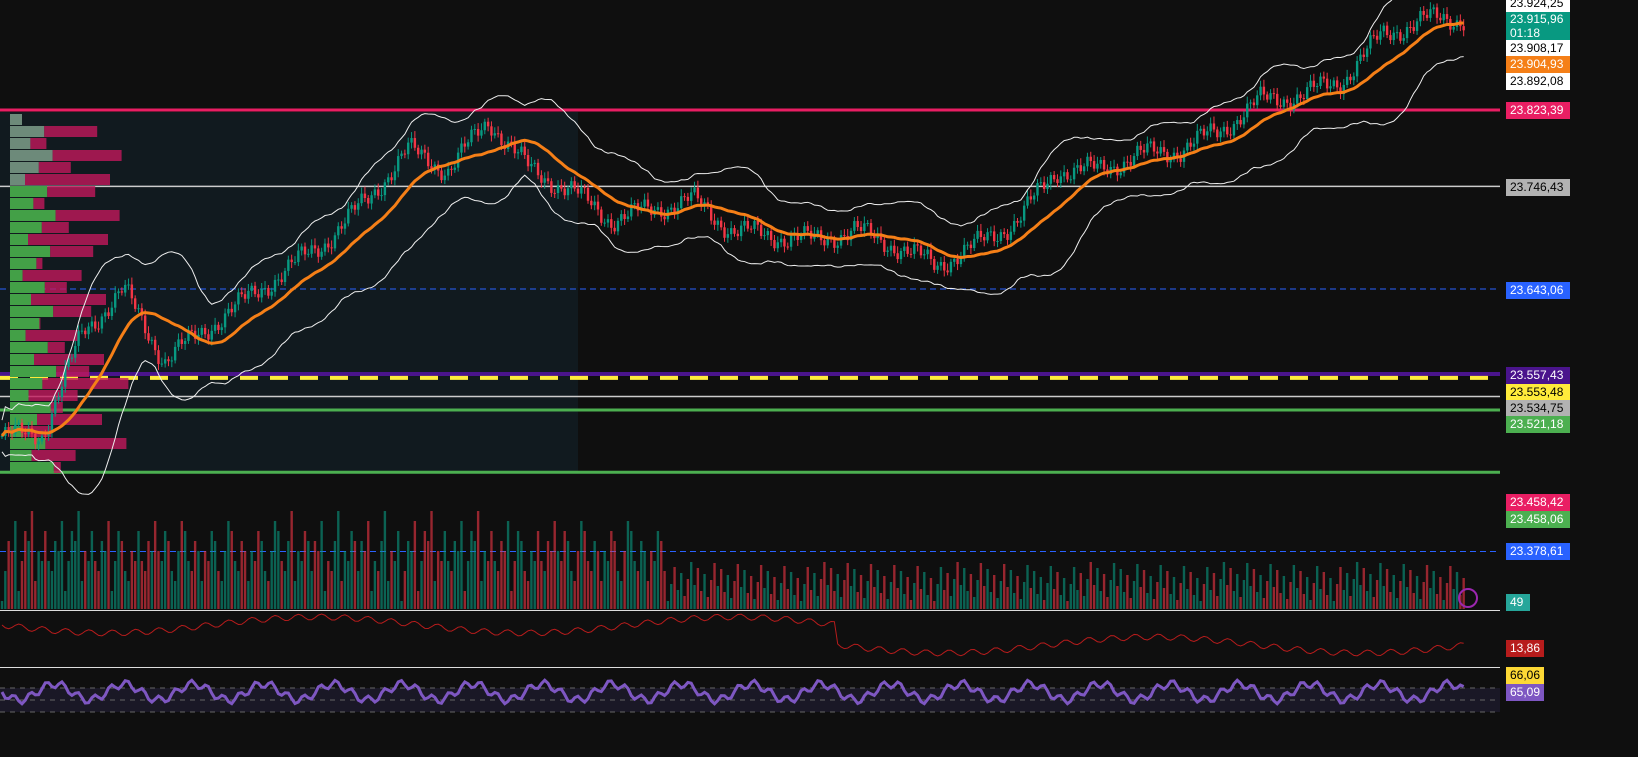 This screenshot has width=1638, height=757. Describe the element at coordinates (1525, 675) in the screenshot. I see `rsi-ma-label: 66,06` at that location.